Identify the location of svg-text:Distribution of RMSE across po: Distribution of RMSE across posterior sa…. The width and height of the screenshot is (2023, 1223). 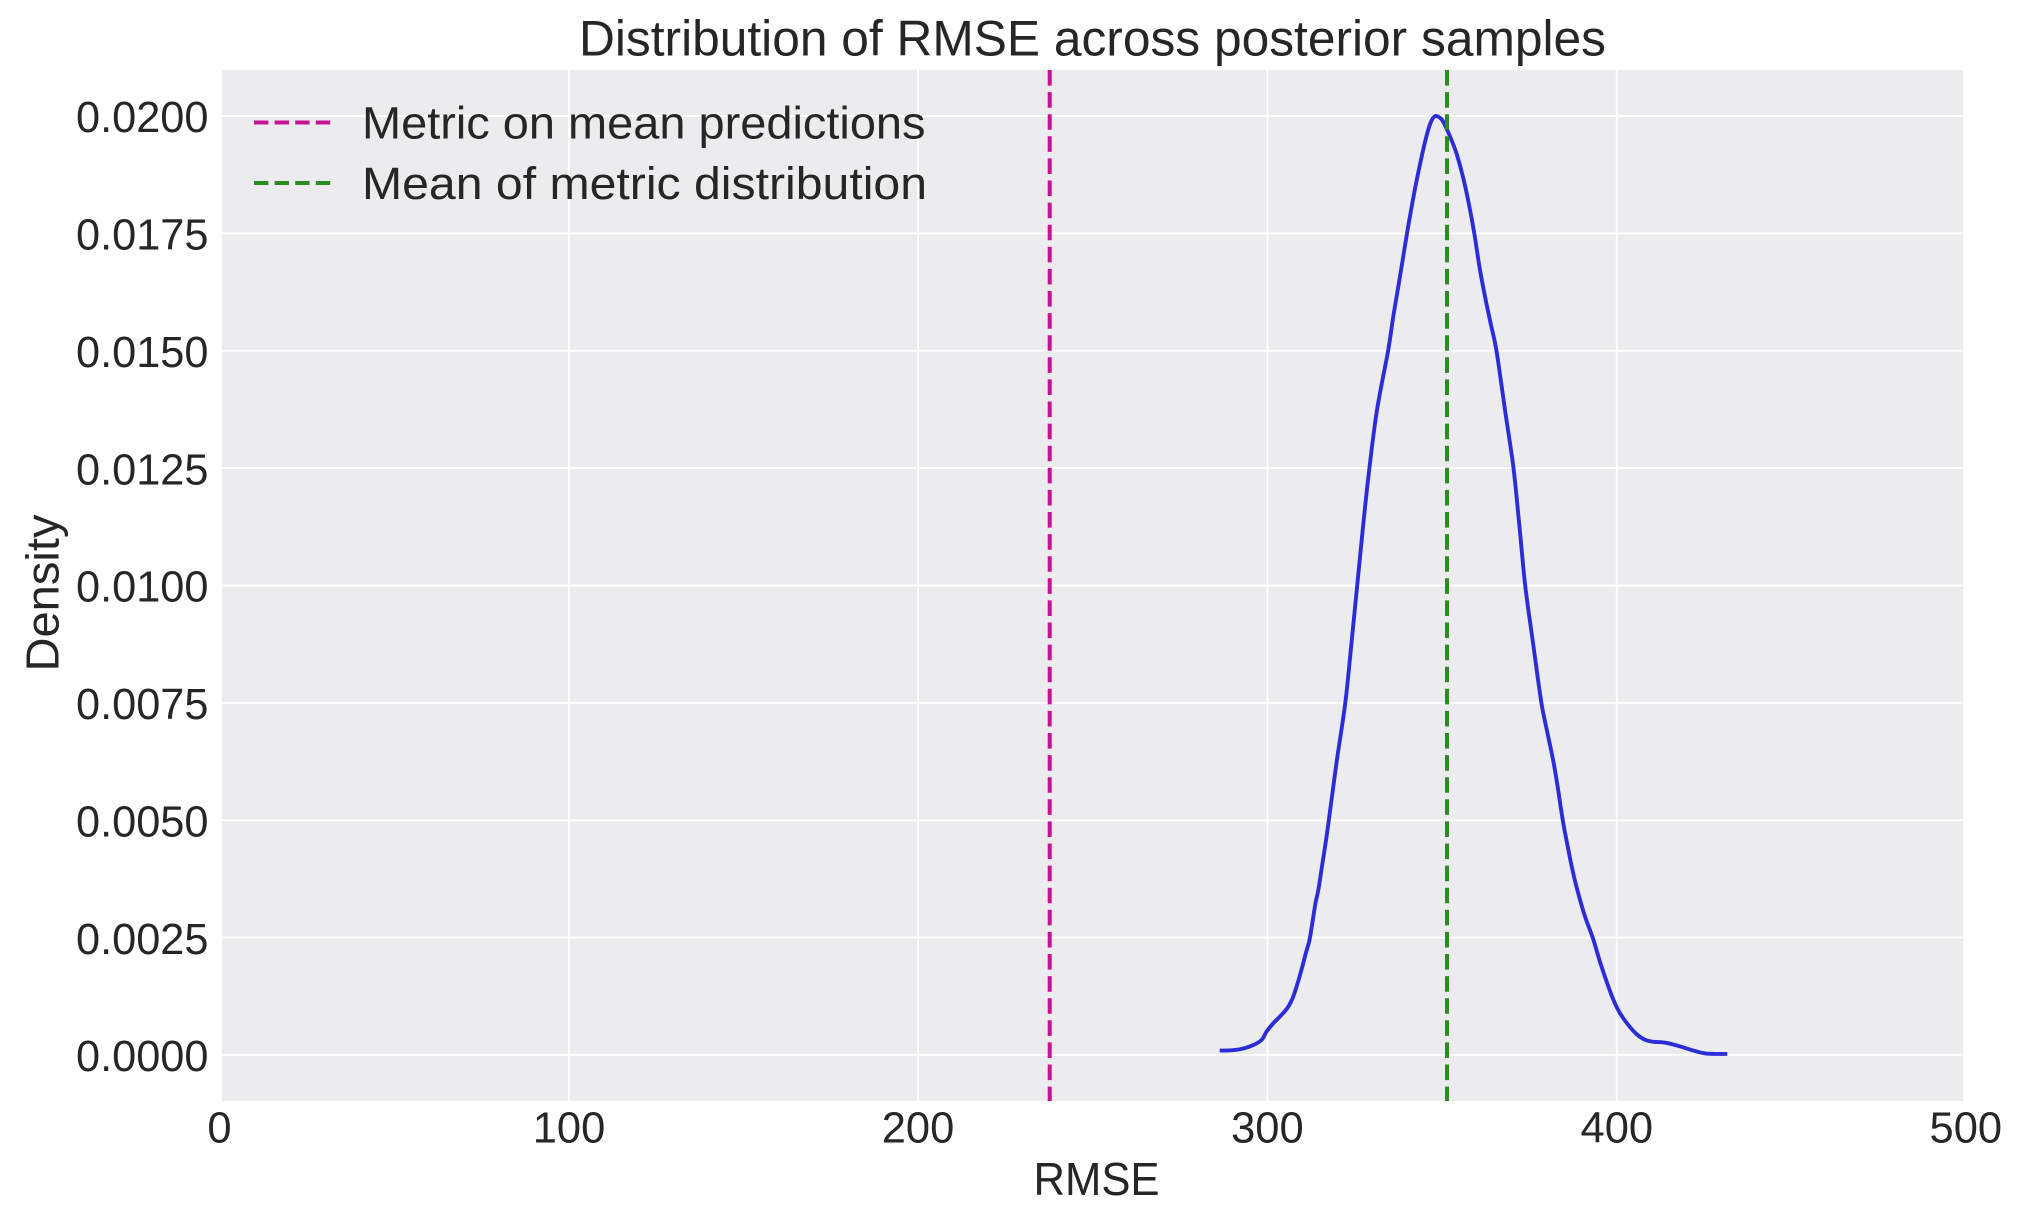
(1092, 39).